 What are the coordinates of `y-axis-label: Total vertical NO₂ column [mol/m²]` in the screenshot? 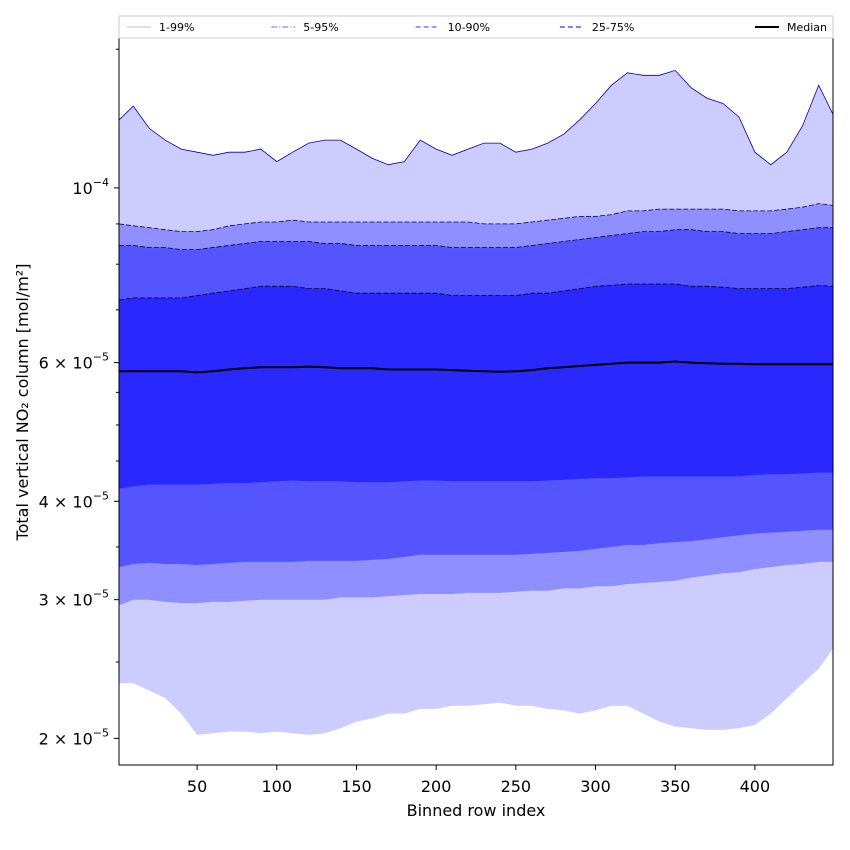 It's located at (22, 403).